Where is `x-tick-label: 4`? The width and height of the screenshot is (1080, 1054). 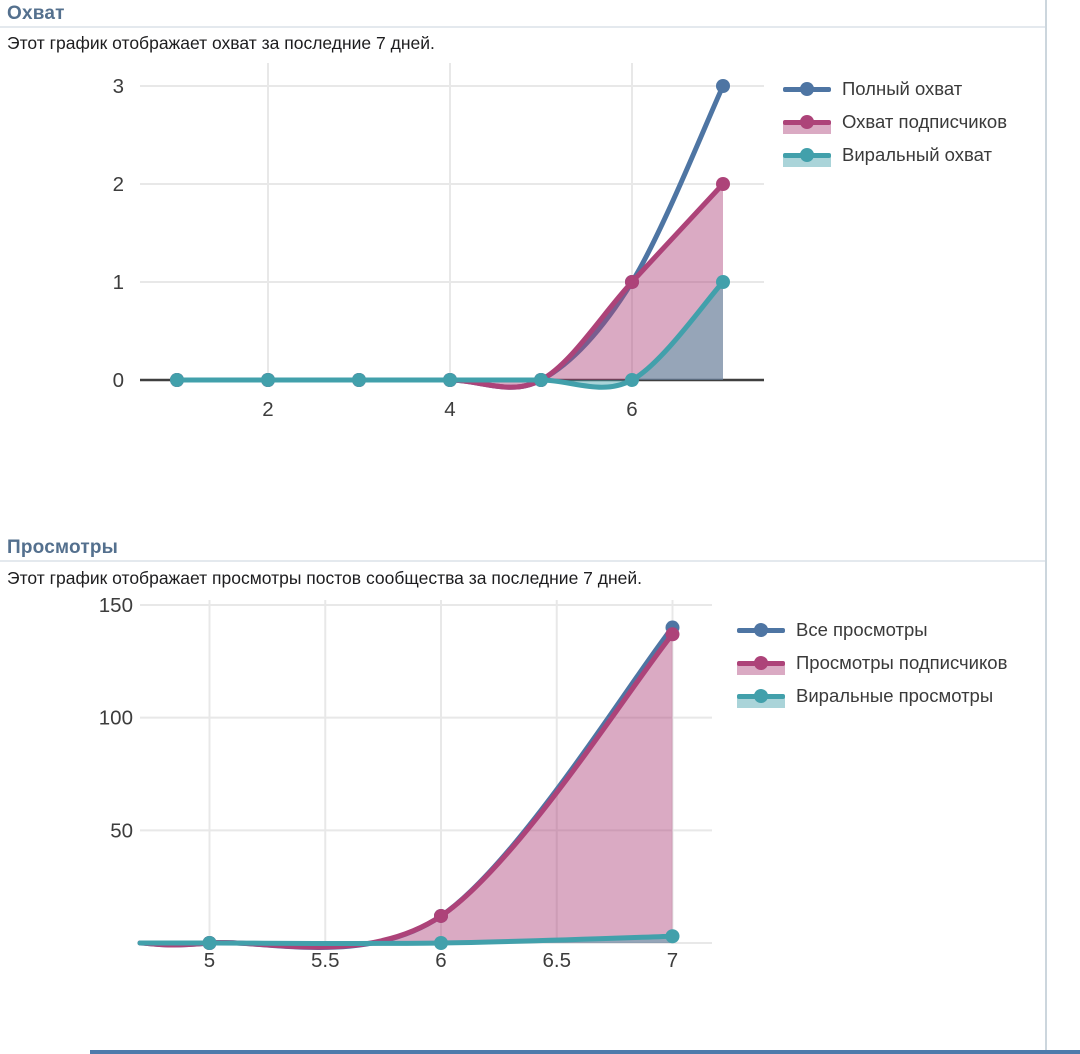 x-tick-label: 4 is located at coordinates (449, 409).